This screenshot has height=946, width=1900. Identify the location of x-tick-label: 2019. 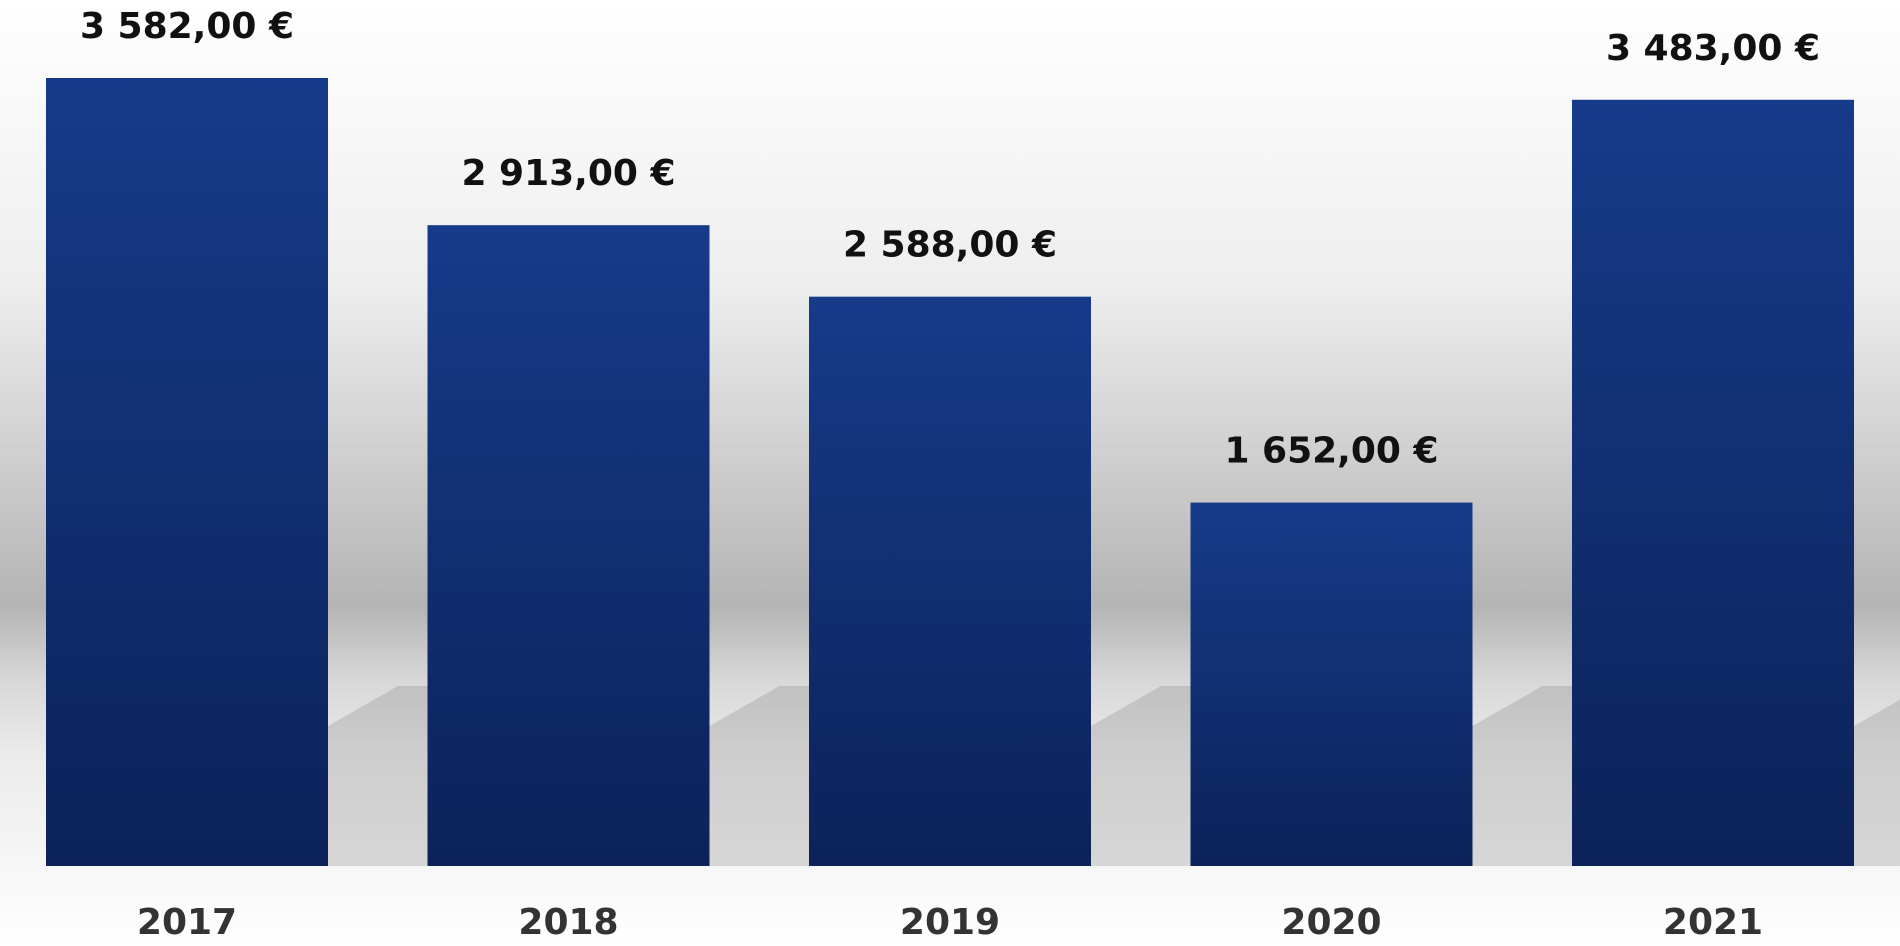
(950, 922).